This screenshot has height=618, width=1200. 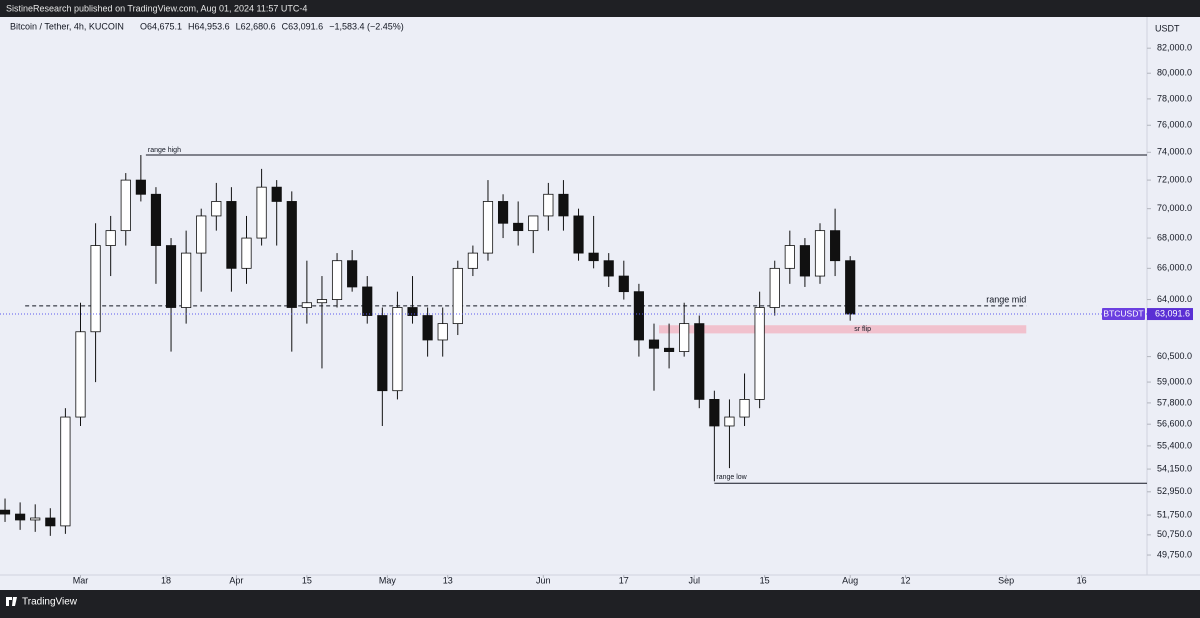 I want to click on y-tick-label: 66,000.0, so click(x=1174, y=268).